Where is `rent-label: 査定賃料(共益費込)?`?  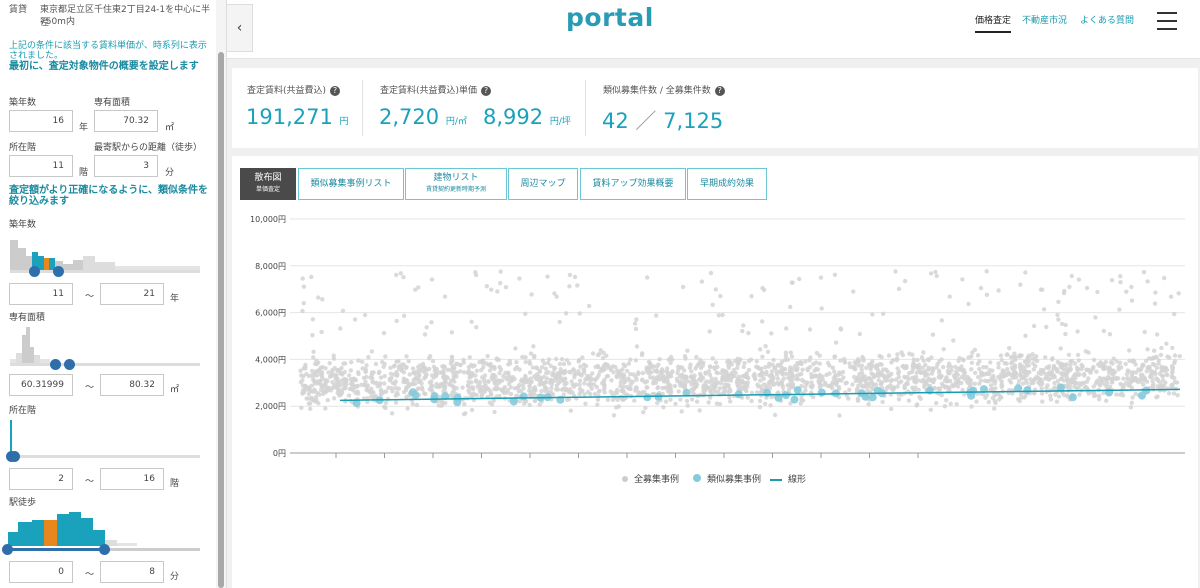
rent-label: 査定賃料(共益費込)? is located at coordinates (294, 89).